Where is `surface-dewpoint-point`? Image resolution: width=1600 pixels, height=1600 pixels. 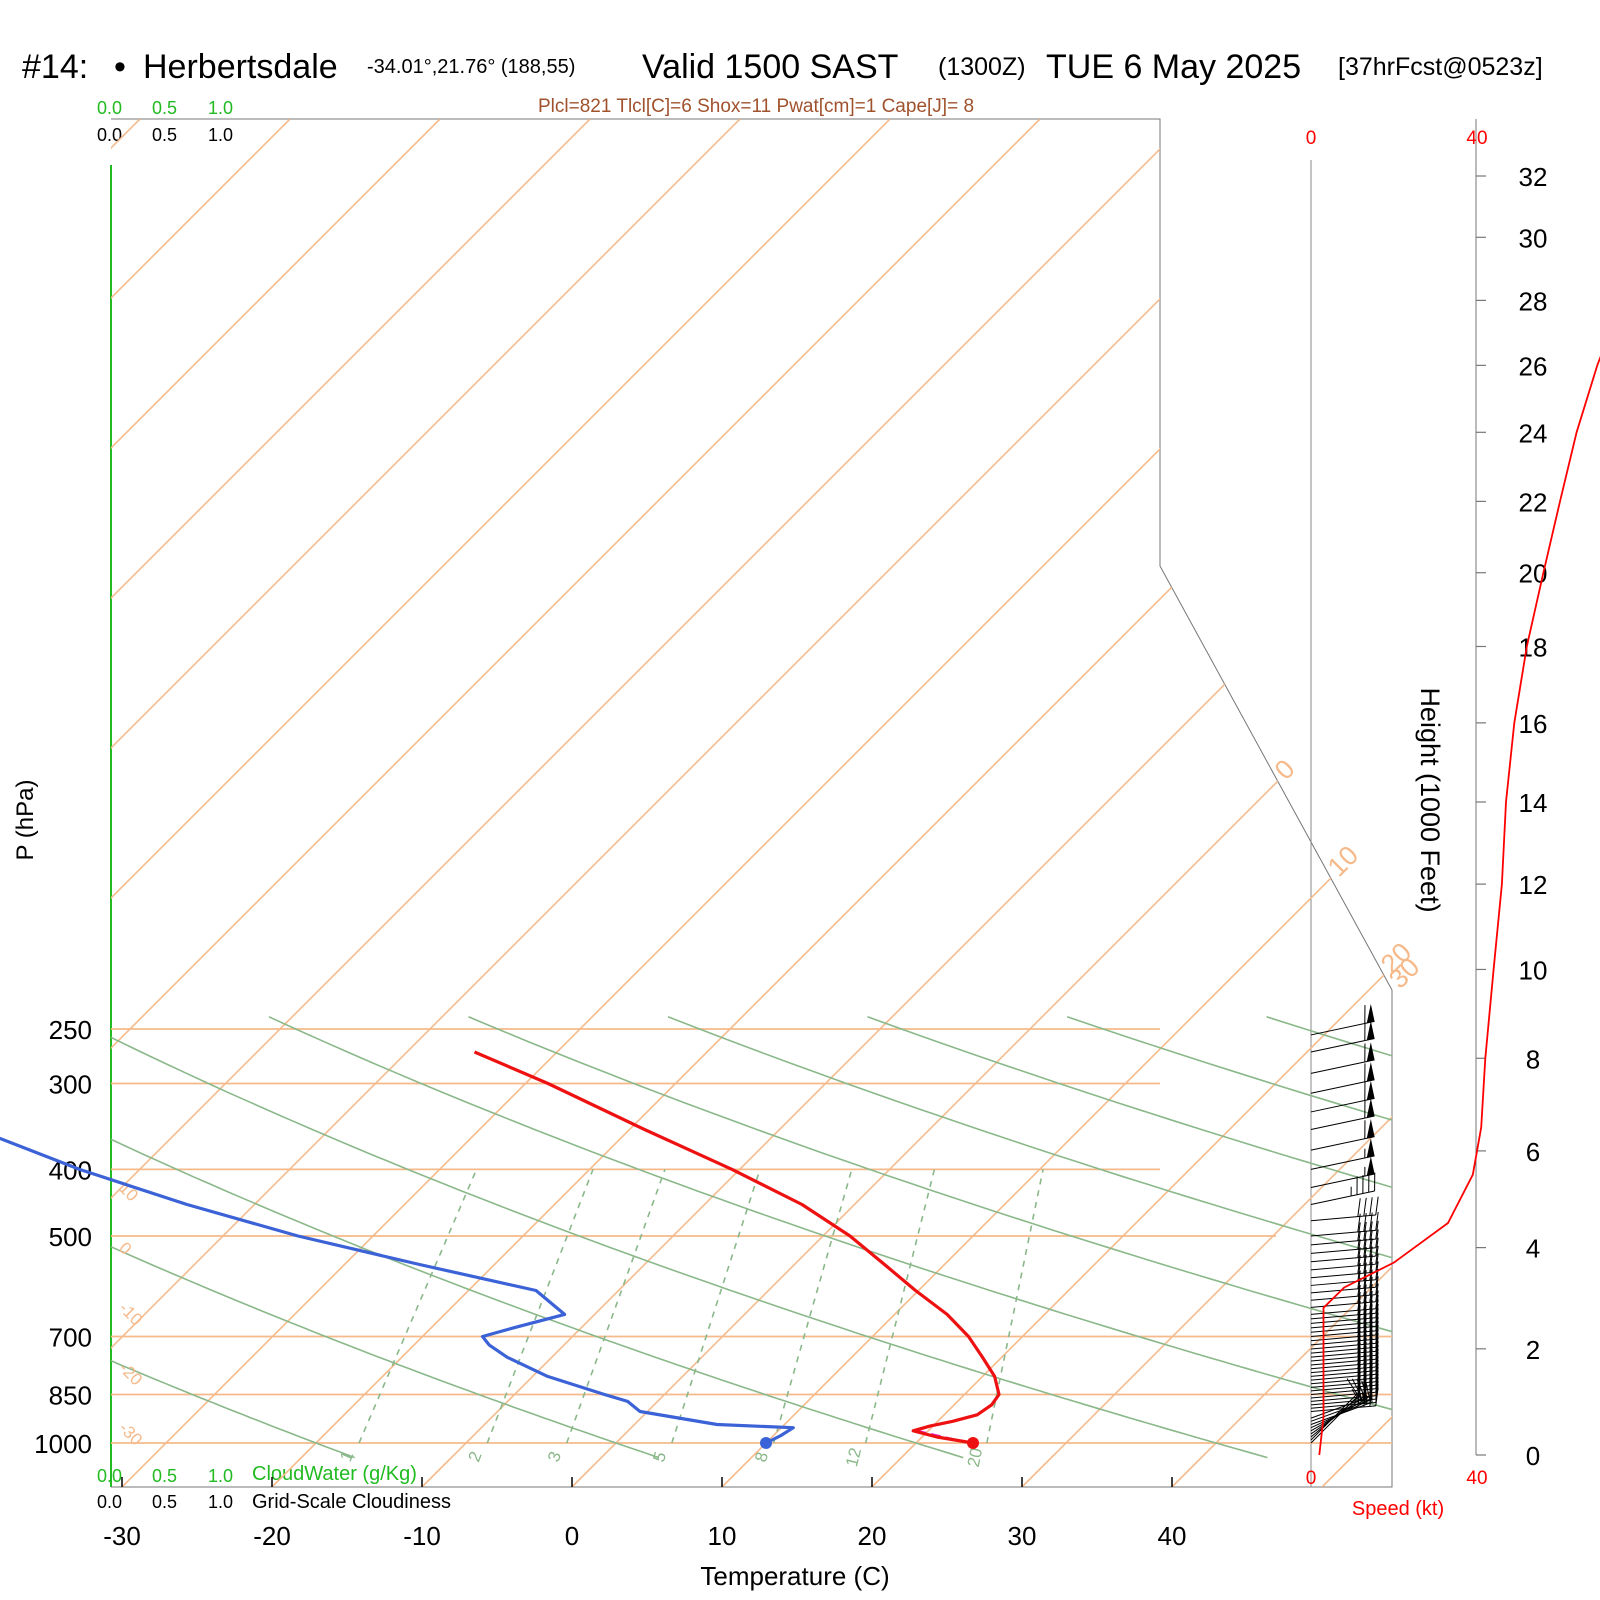 surface-dewpoint-point is located at coordinates (766, 1443).